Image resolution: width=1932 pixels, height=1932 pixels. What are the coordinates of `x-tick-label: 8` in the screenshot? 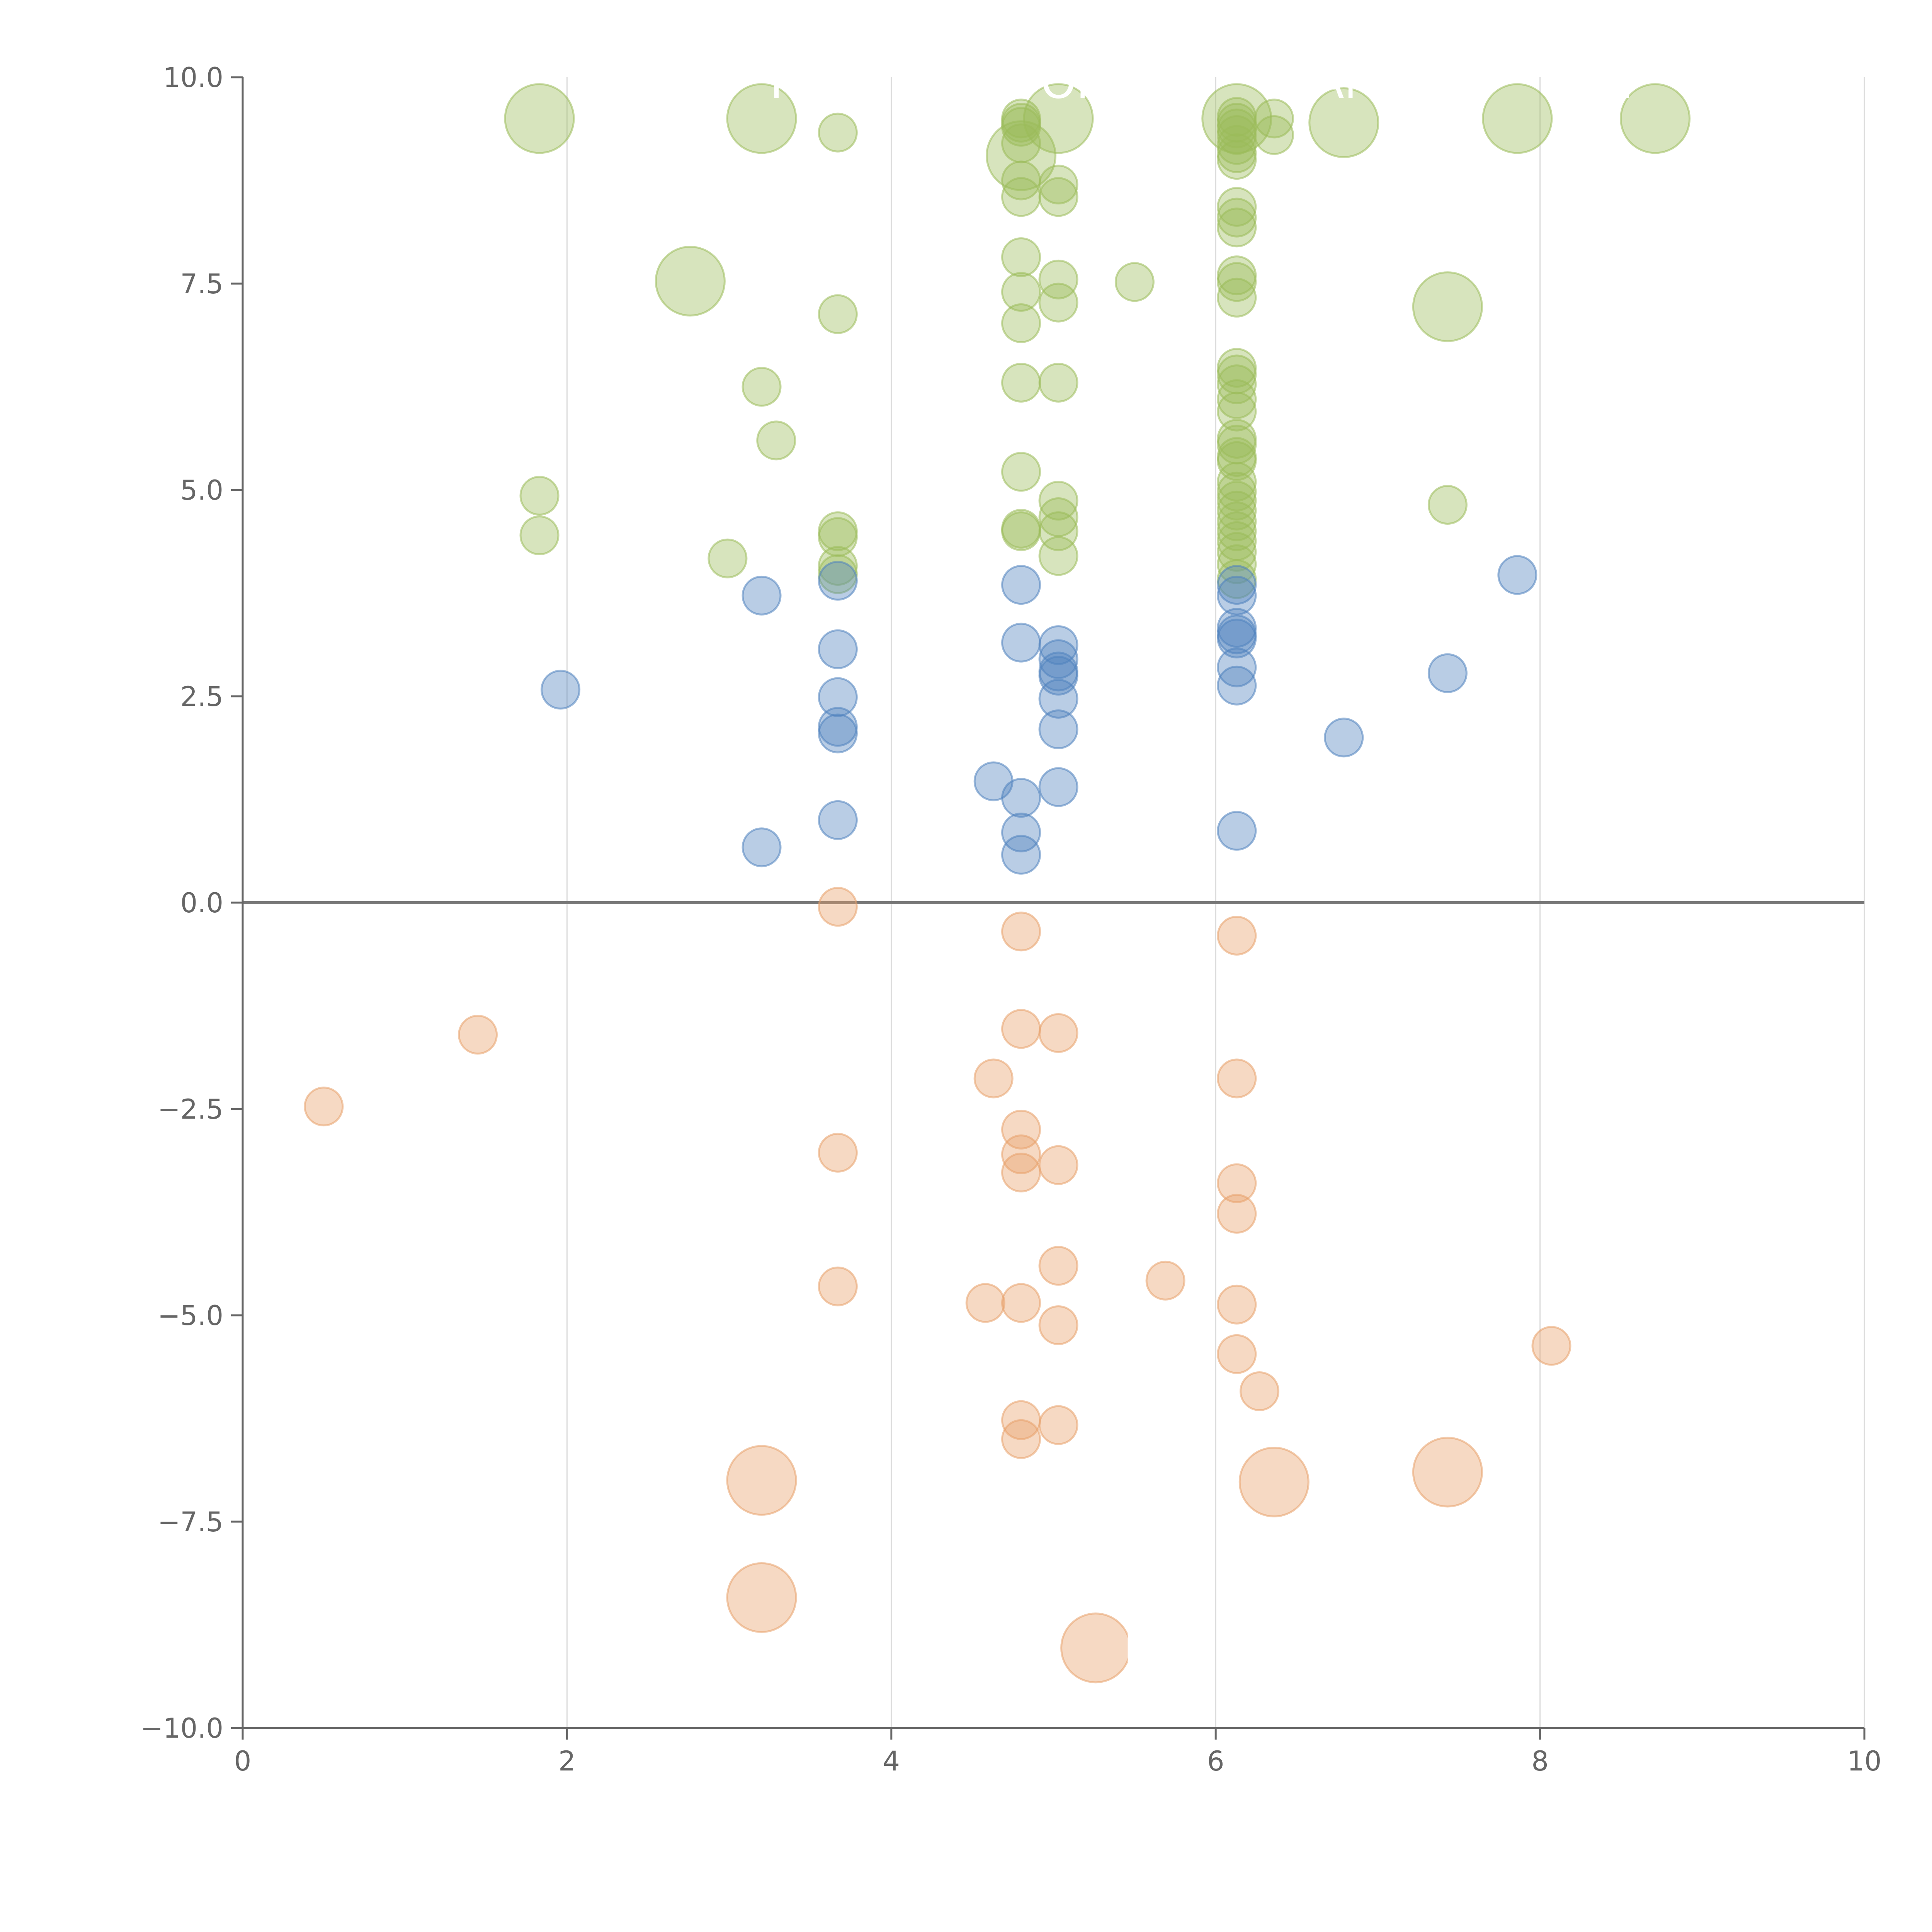 It's located at (1540, 1761).